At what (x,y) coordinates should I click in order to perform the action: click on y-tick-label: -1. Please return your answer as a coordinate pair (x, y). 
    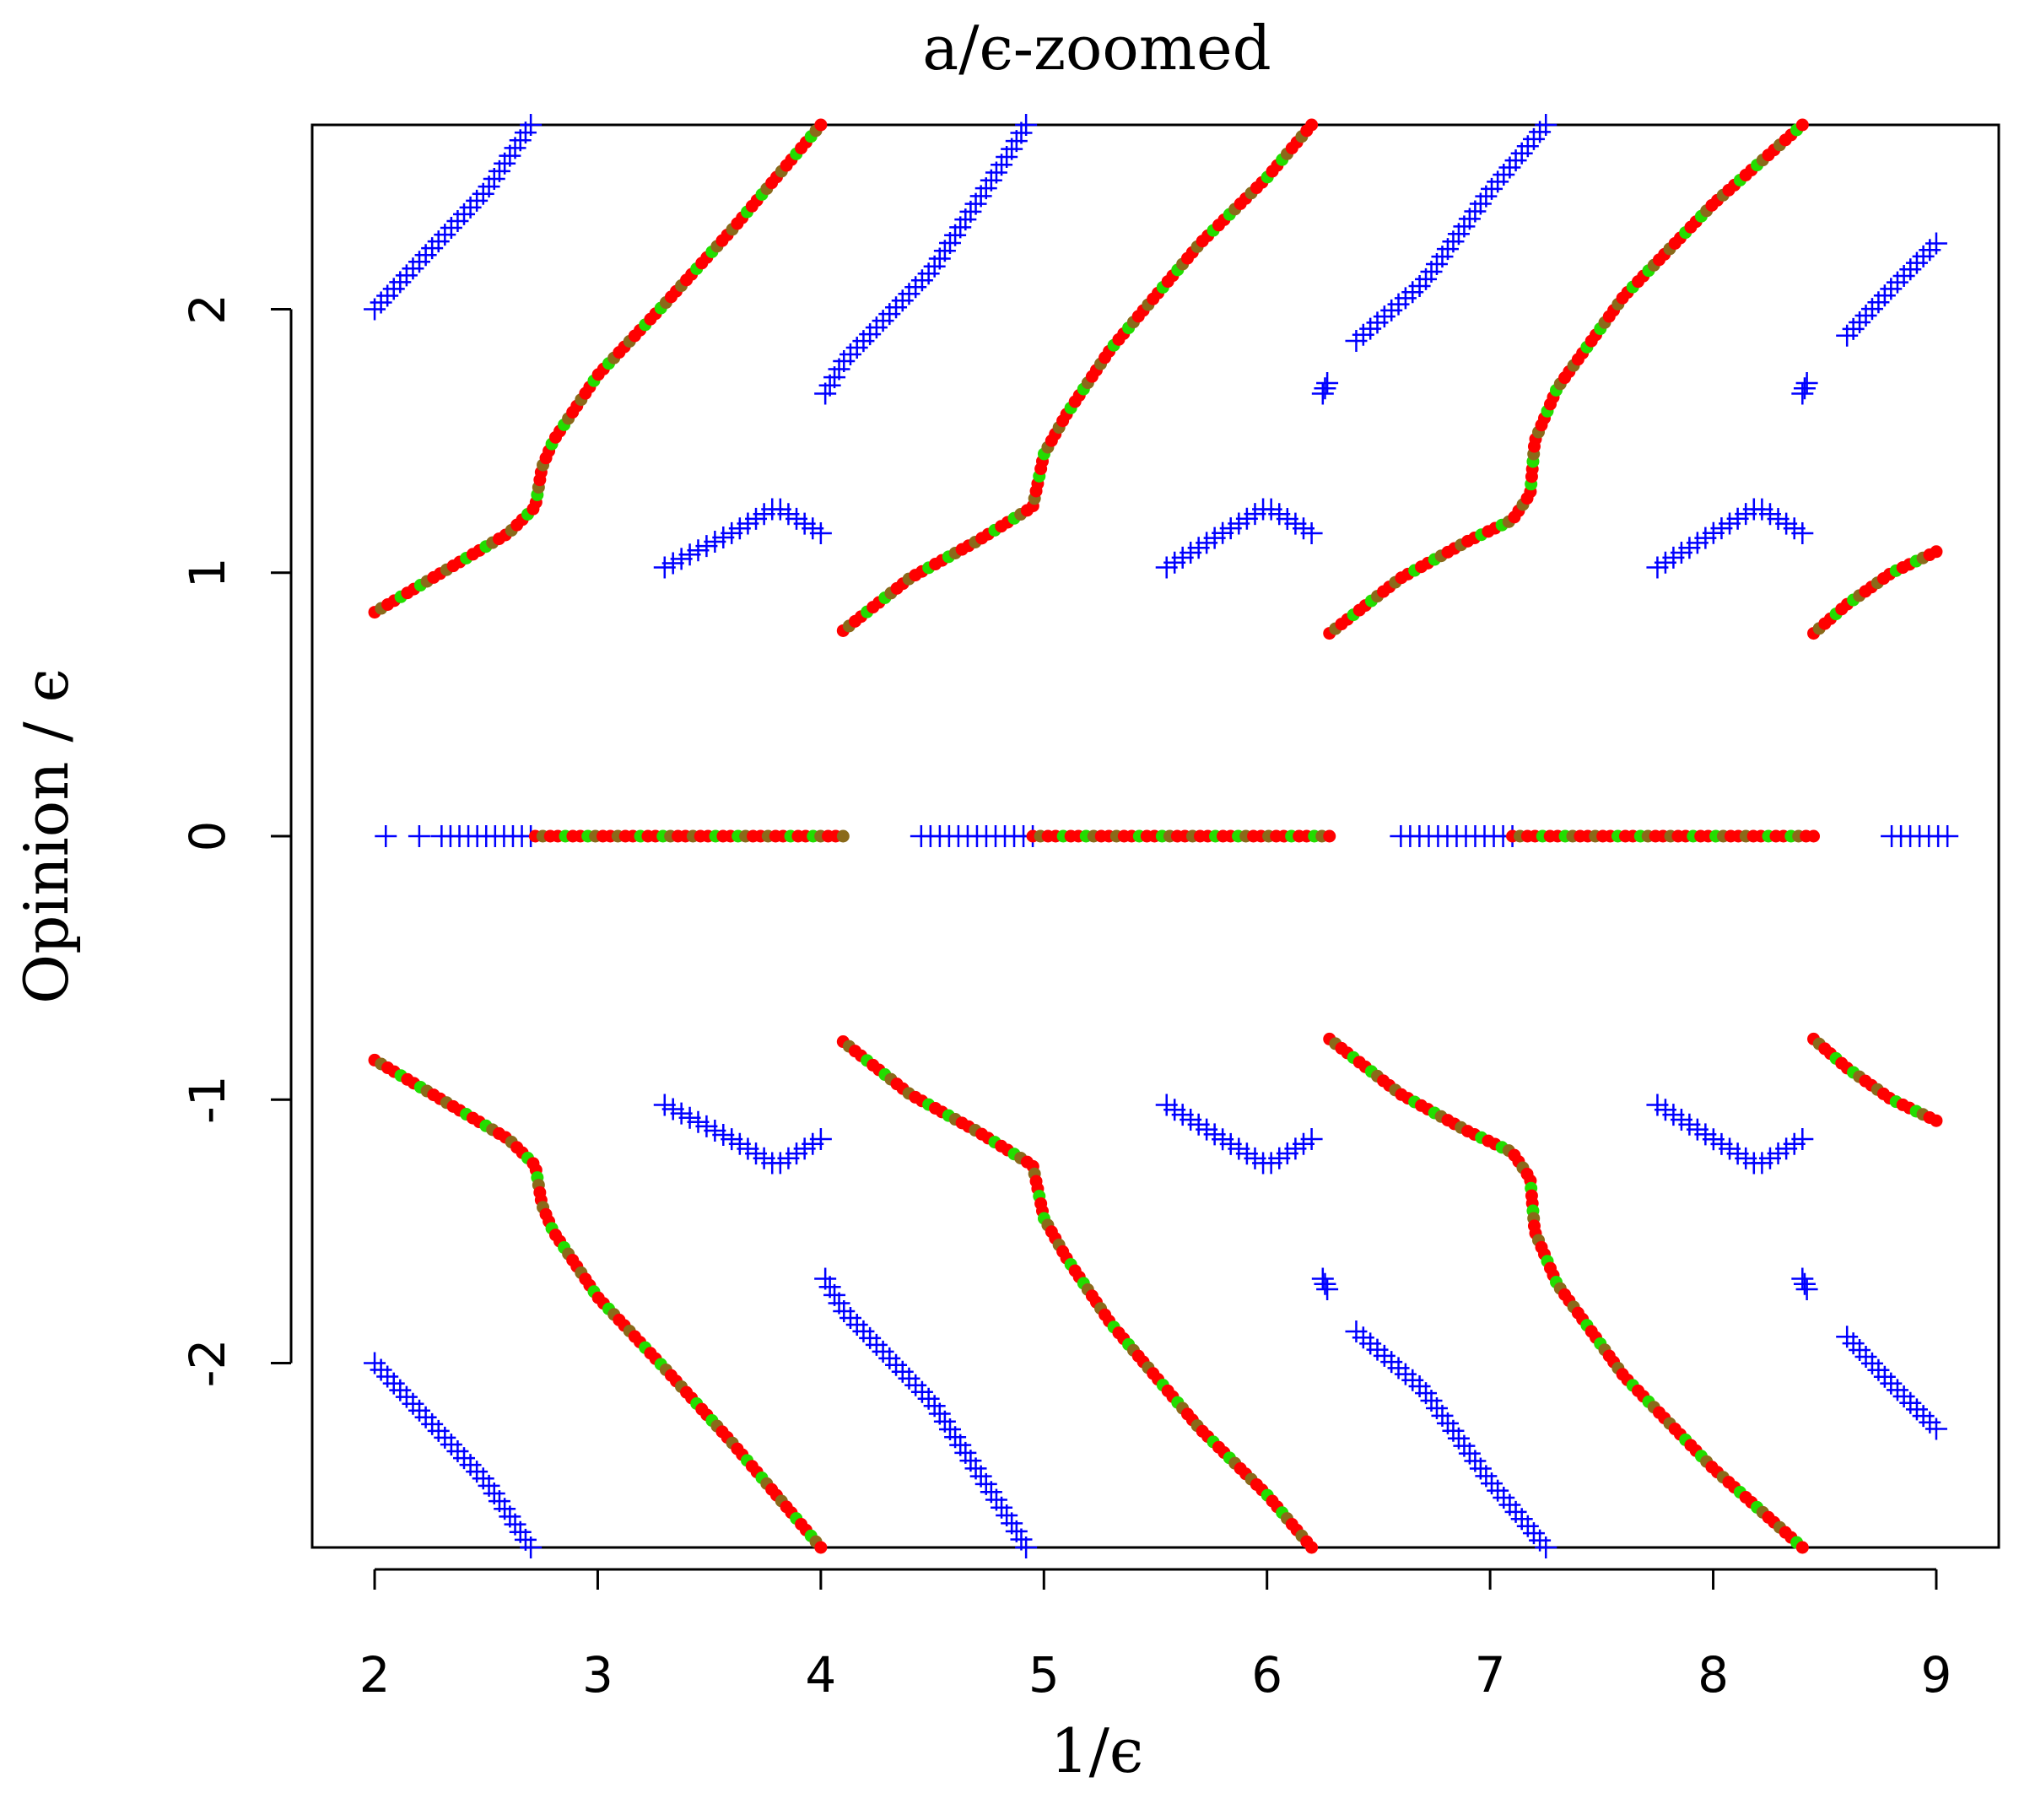
    Looking at the image, I should click on (207, 1099).